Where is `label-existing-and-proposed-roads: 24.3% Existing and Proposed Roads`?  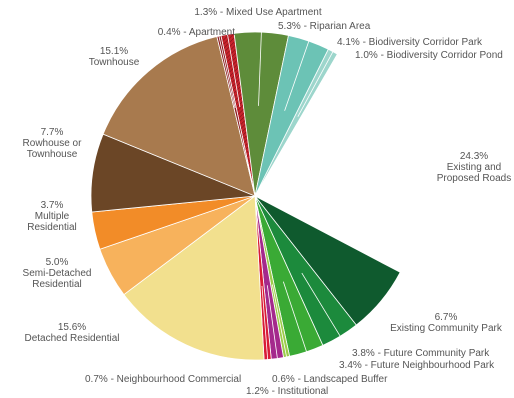
label-existing-and-proposed-roads: 24.3% Existing and Proposed Roads is located at coordinates (474, 167).